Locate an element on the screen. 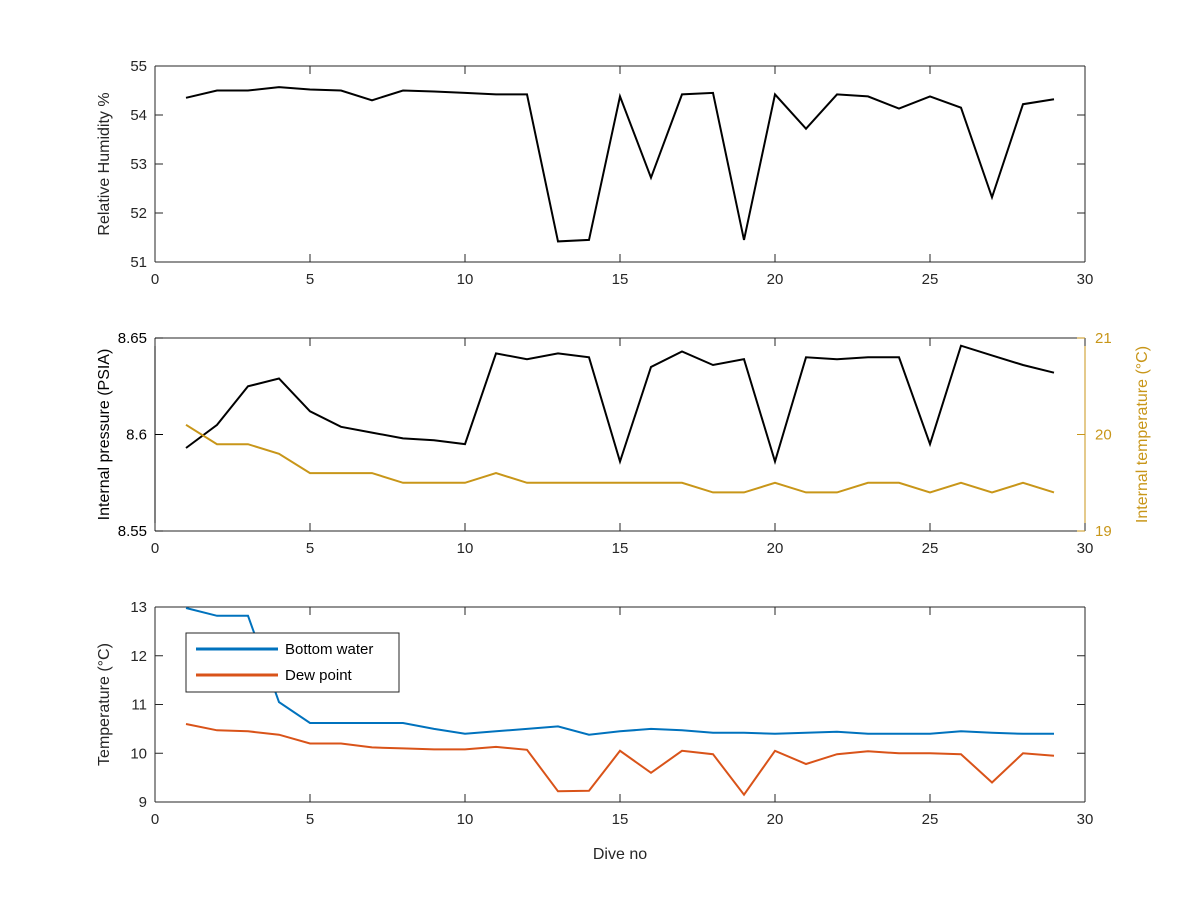 This screenshot has height=900, width=1200. x-axis-title: Dive no is located at coordinates (620, 854).